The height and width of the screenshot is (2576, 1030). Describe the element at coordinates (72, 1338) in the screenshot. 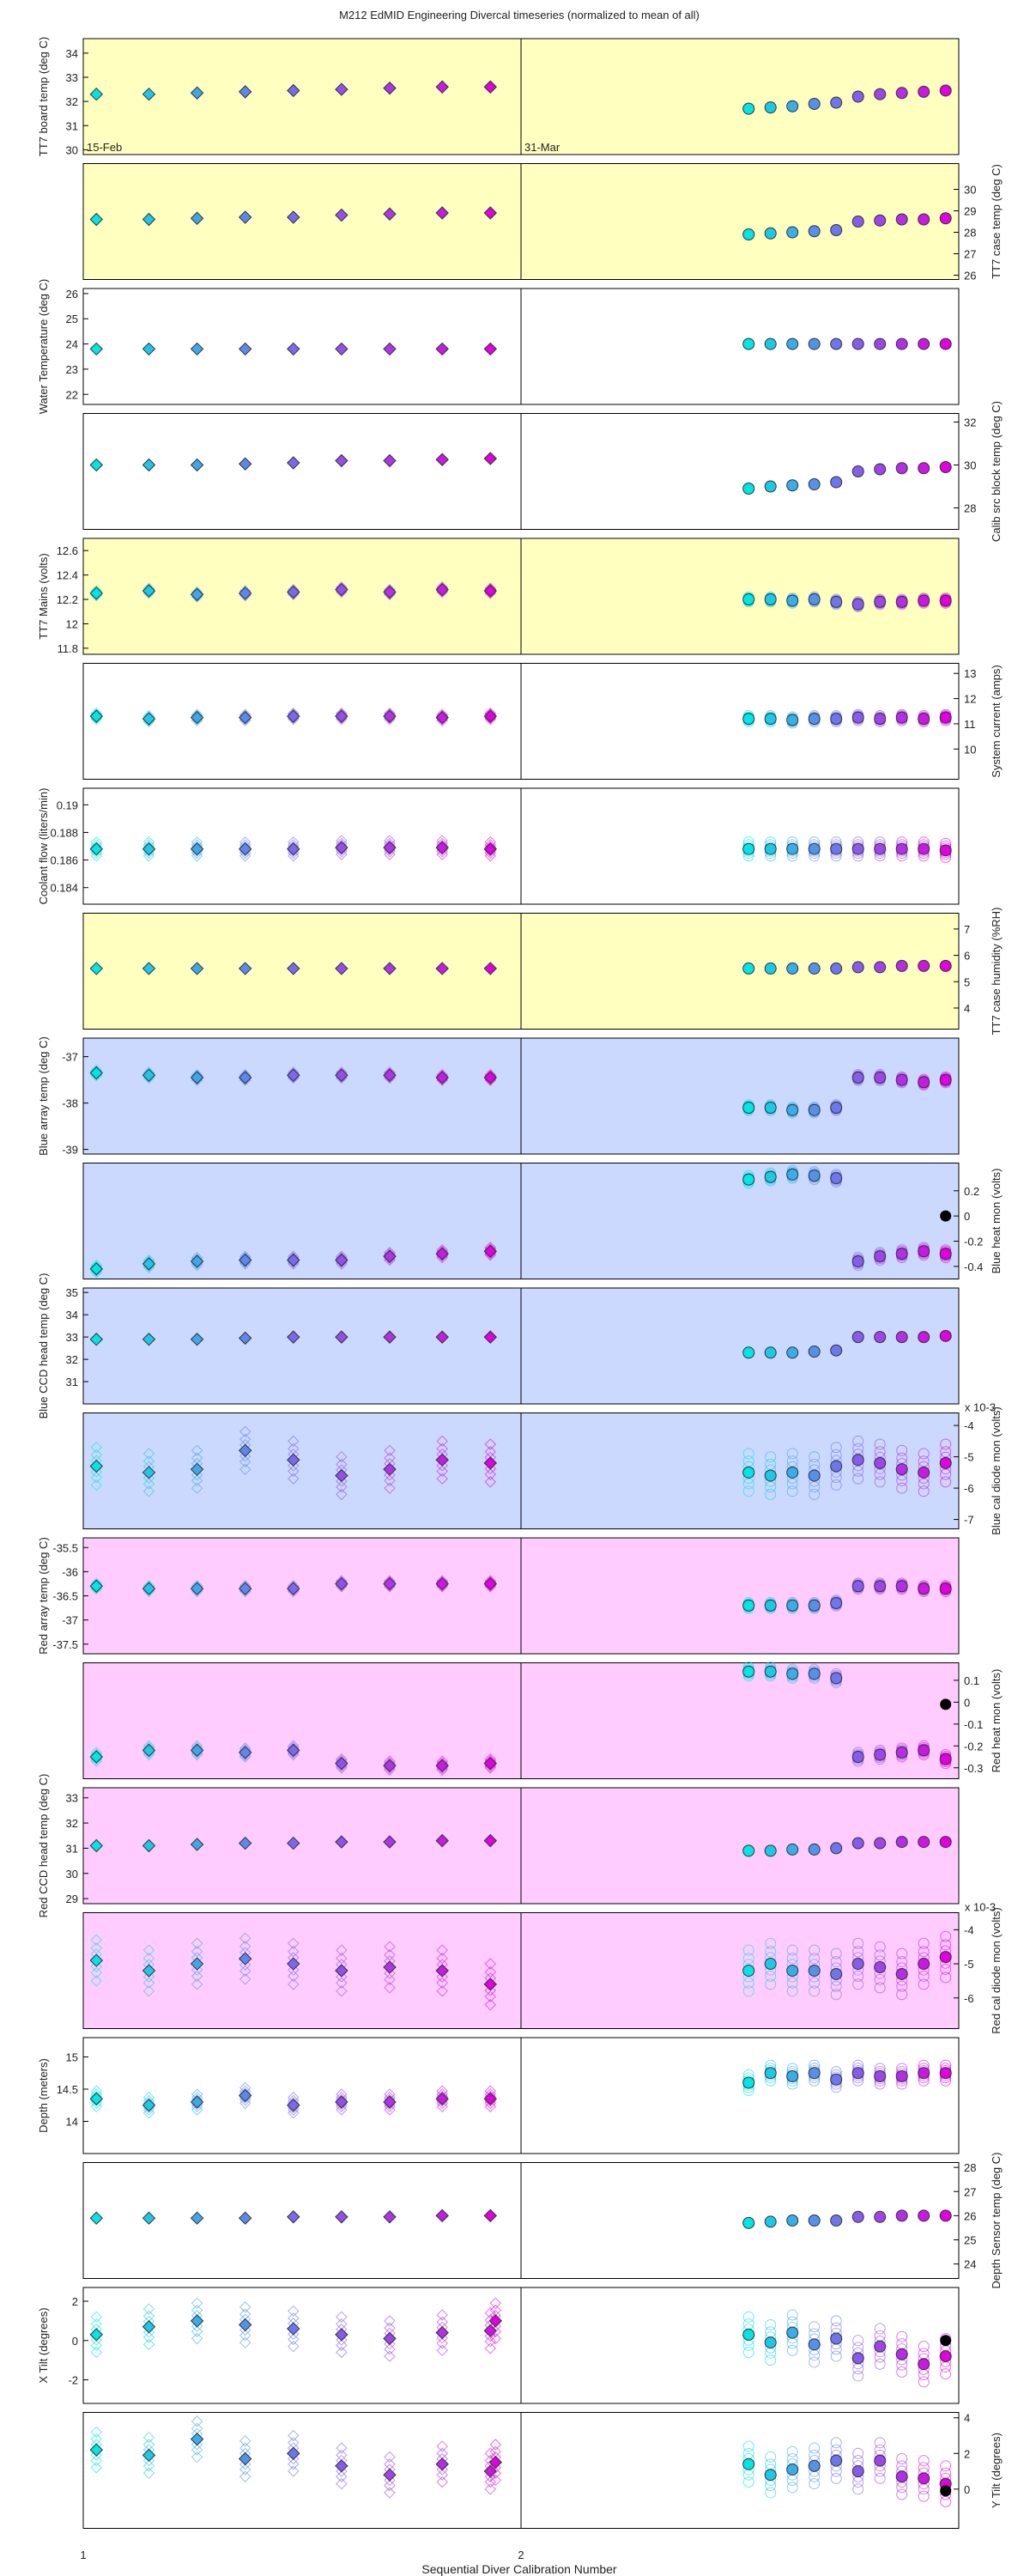

I see `y-tick-label: 33` at that location.